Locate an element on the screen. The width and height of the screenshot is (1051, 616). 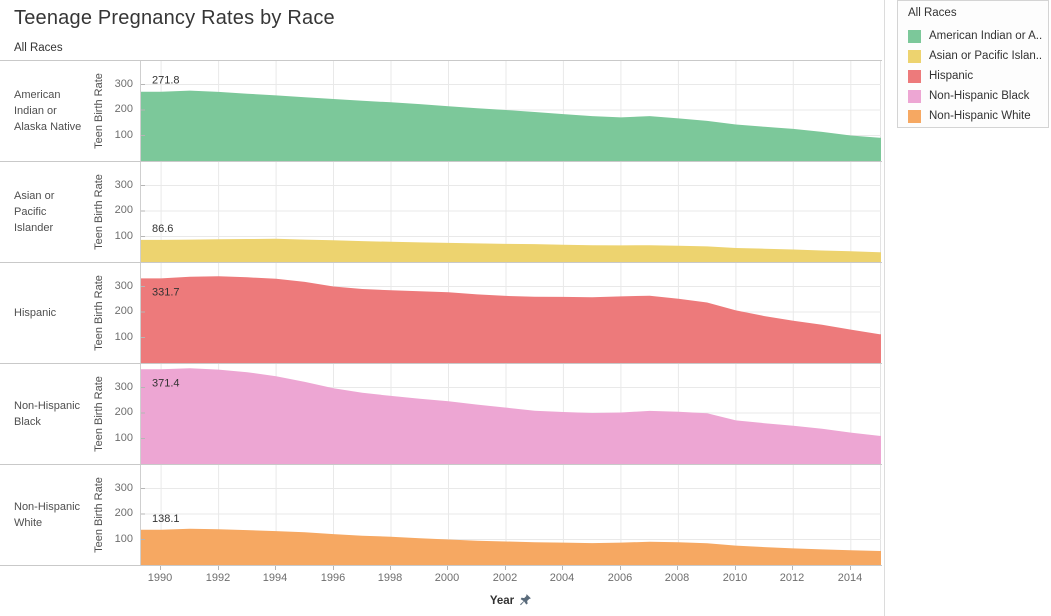
page-title: Teenage Pregnancy Rates by Race is located at coordinates (174, 18).